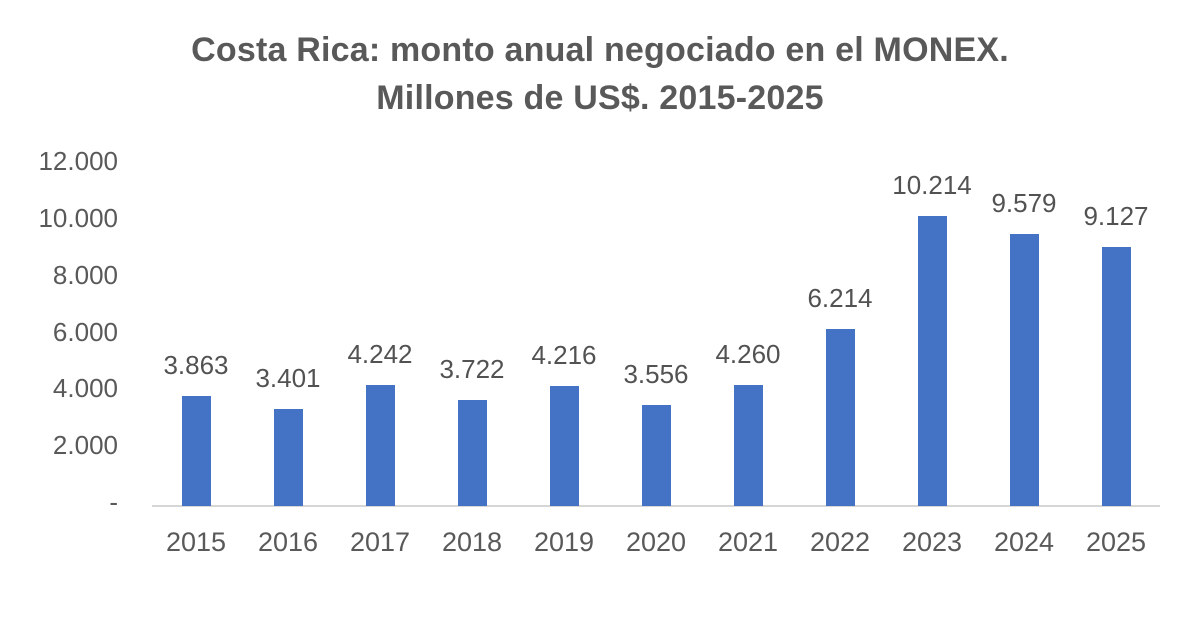 This screenshot has width=1200, height=625. What do you see at coordinates (1024, 542) in the screenshot?
I see `x-axis-label: 2024` at bounding box center [1024, 542].